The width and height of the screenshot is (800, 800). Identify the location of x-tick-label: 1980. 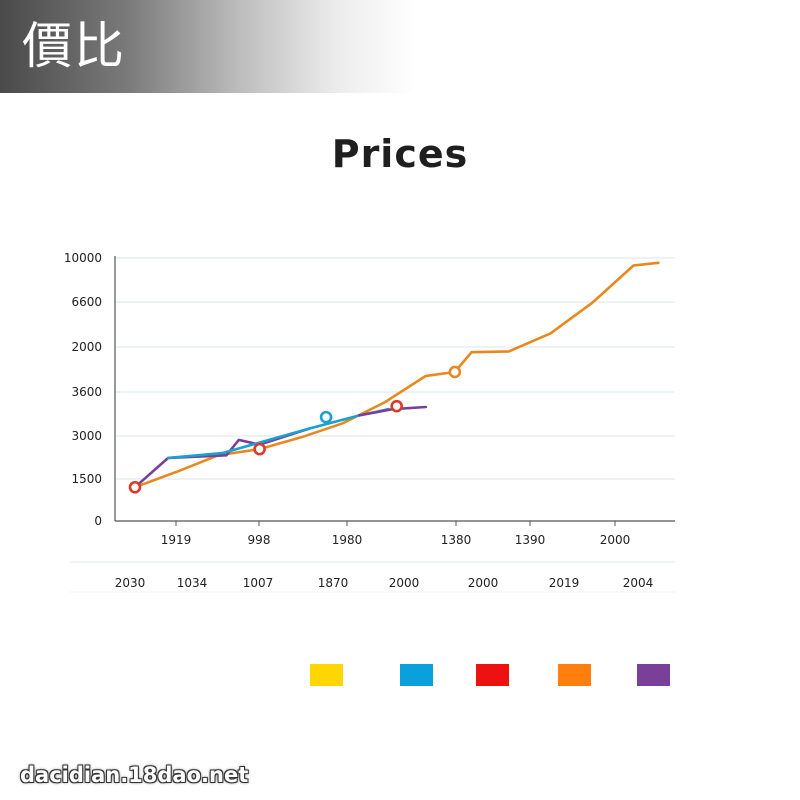
(347, 540).